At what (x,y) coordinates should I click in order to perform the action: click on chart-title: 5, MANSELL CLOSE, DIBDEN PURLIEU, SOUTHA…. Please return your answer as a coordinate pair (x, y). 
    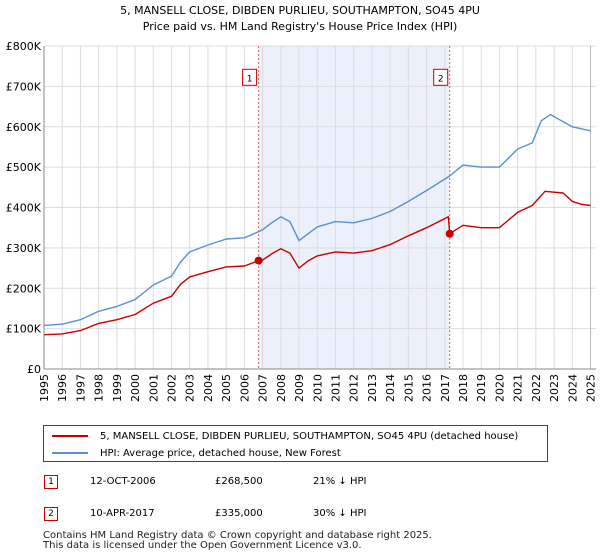
    Looking at the image, I should click on (300, 10).